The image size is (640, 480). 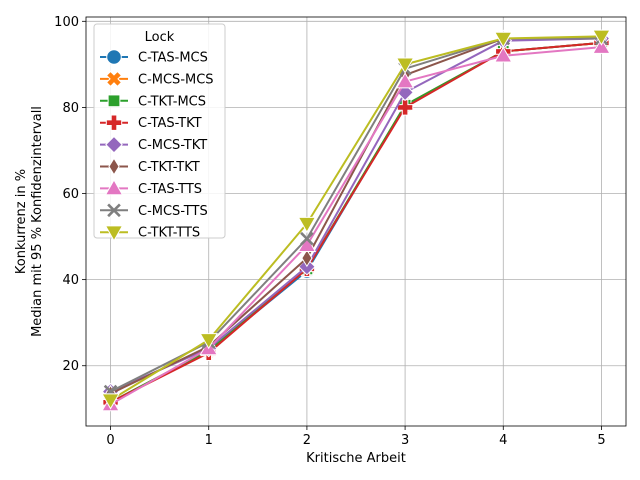 I want to click on legend-label: C-MCS-MCS, so click(x=176, y=79).